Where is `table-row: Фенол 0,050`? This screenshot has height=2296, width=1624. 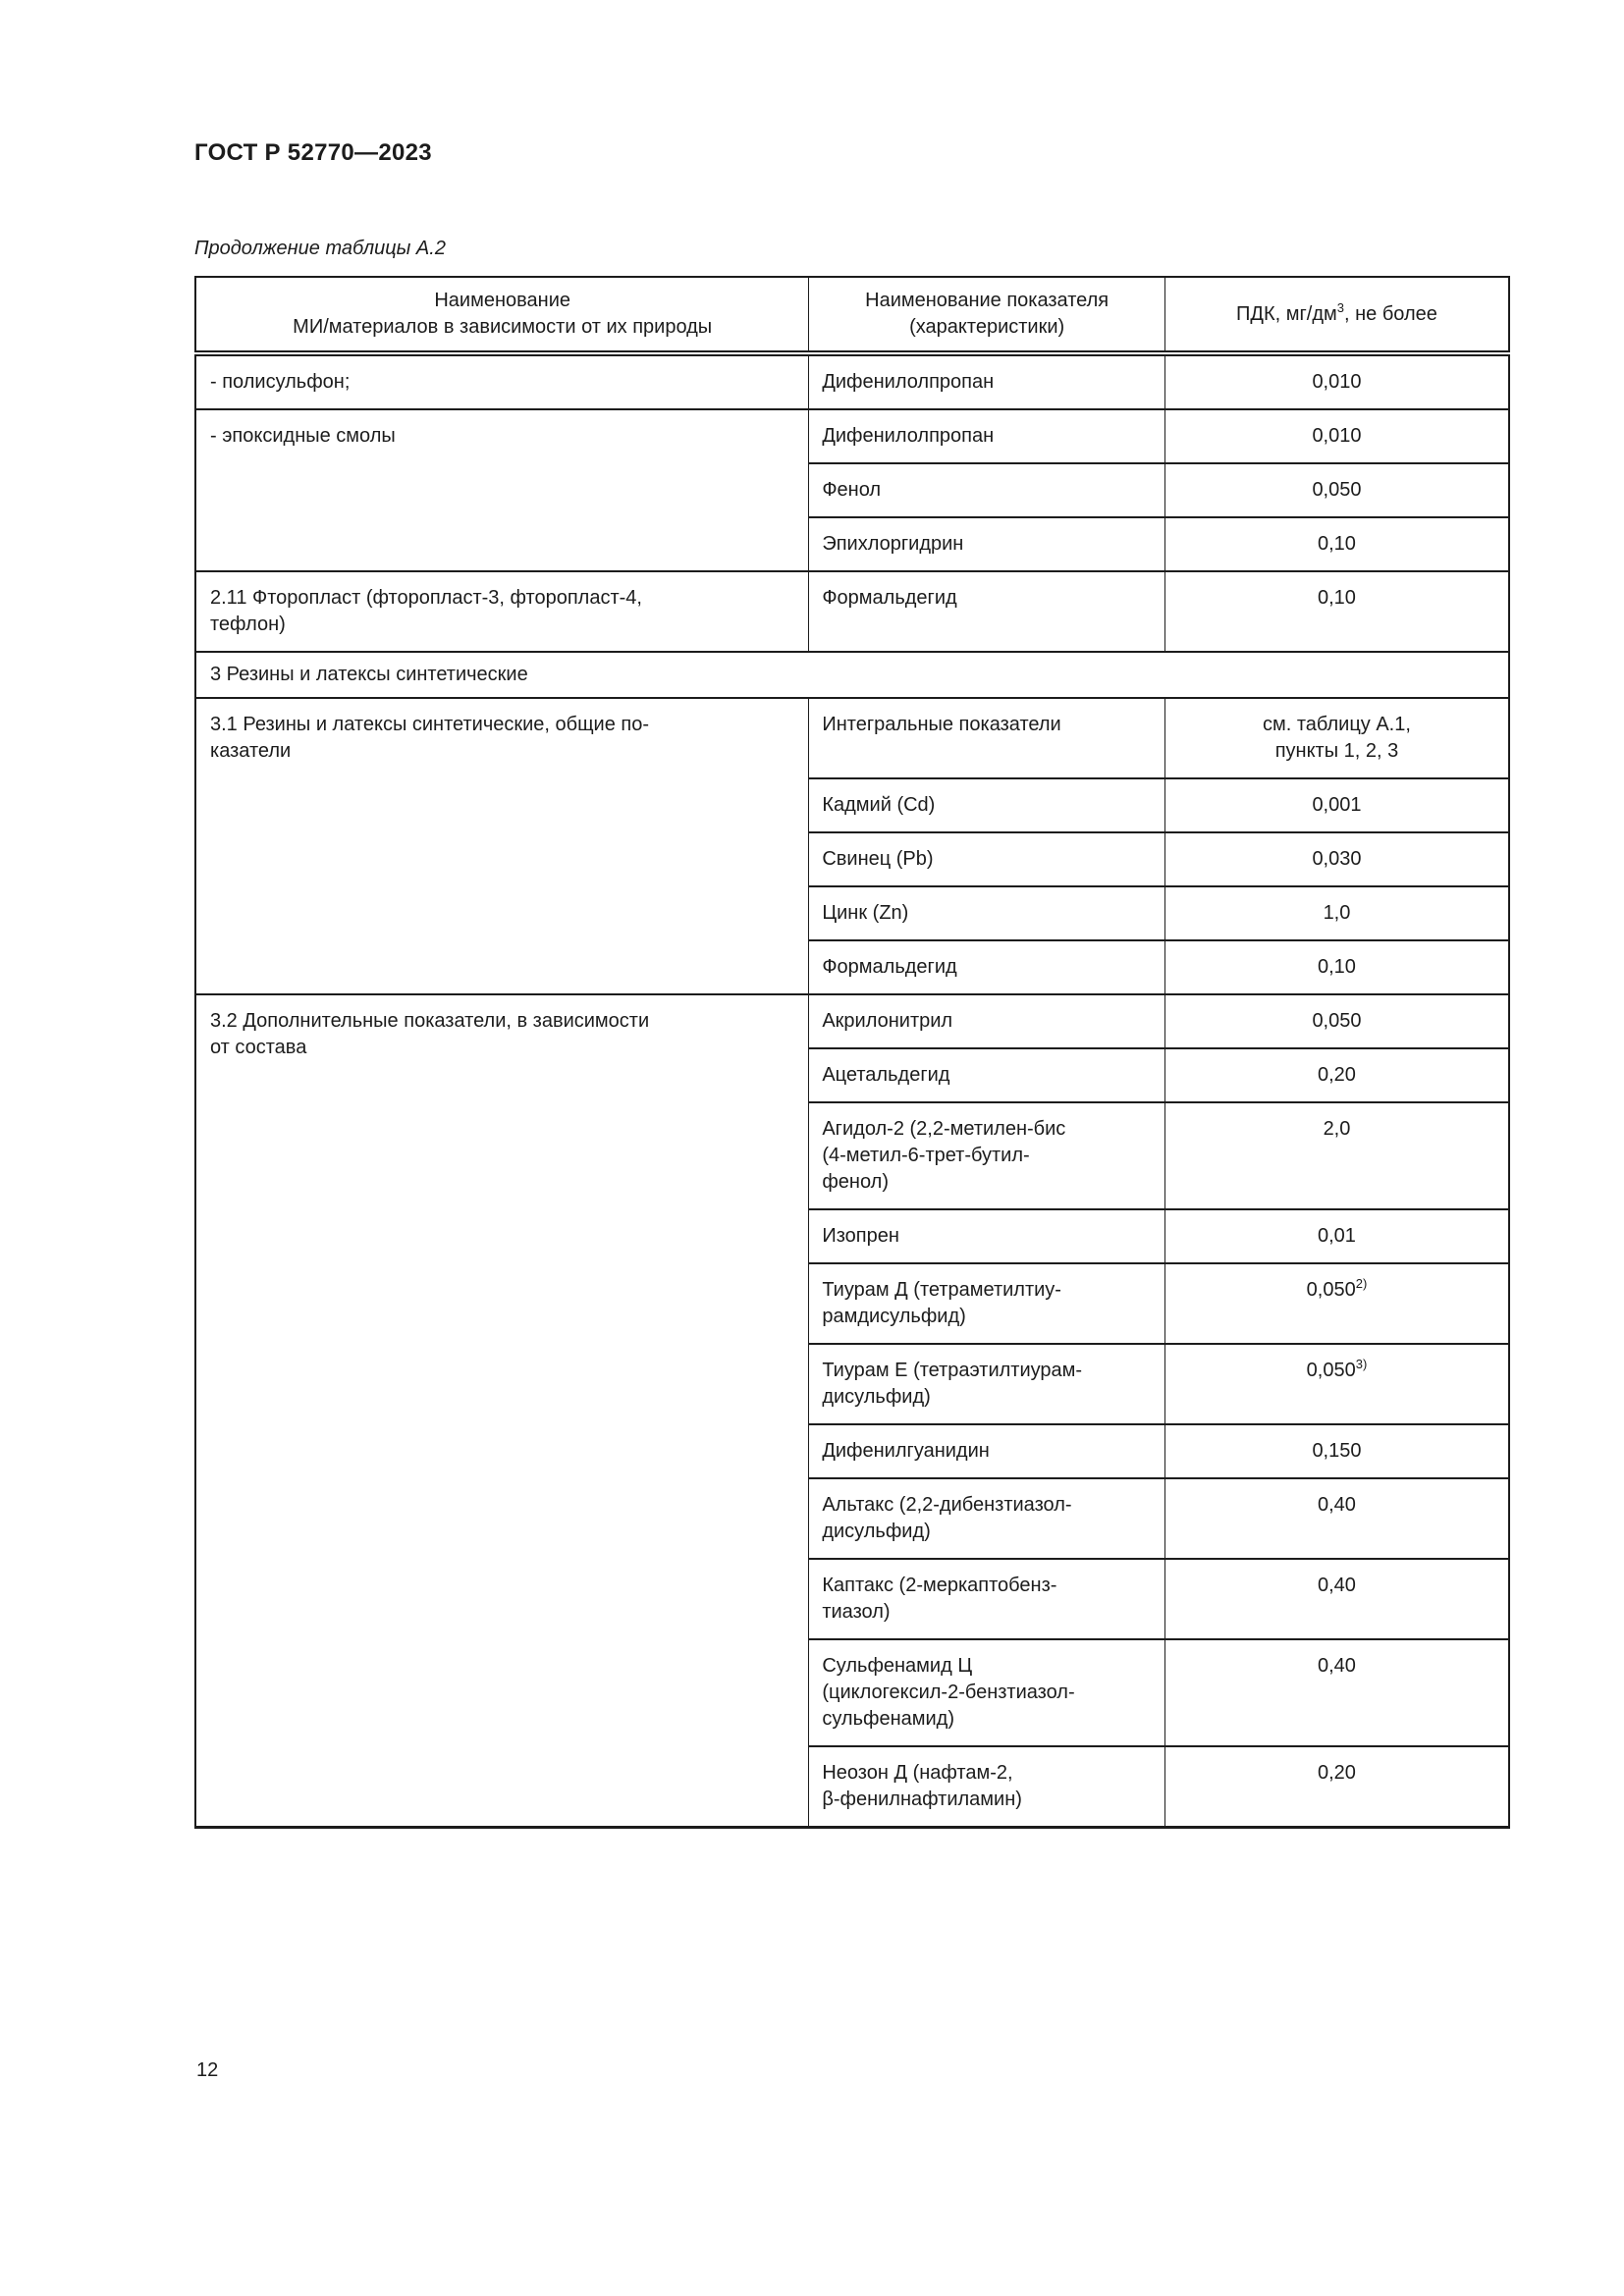
table-row: Фенол 0,050 is located at coordinates (852, 490).